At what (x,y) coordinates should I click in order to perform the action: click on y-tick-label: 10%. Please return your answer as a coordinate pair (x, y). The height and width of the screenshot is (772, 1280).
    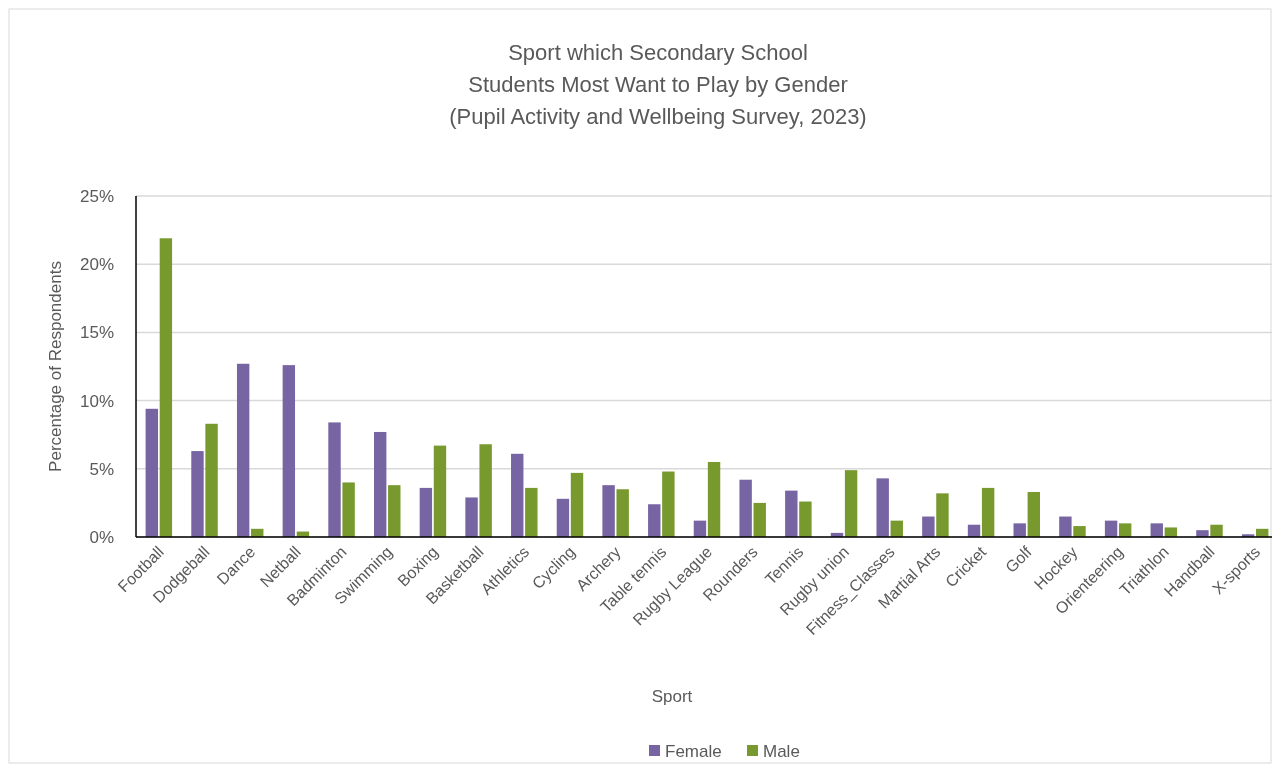
    Looking at the image, I should click on (96, 401).